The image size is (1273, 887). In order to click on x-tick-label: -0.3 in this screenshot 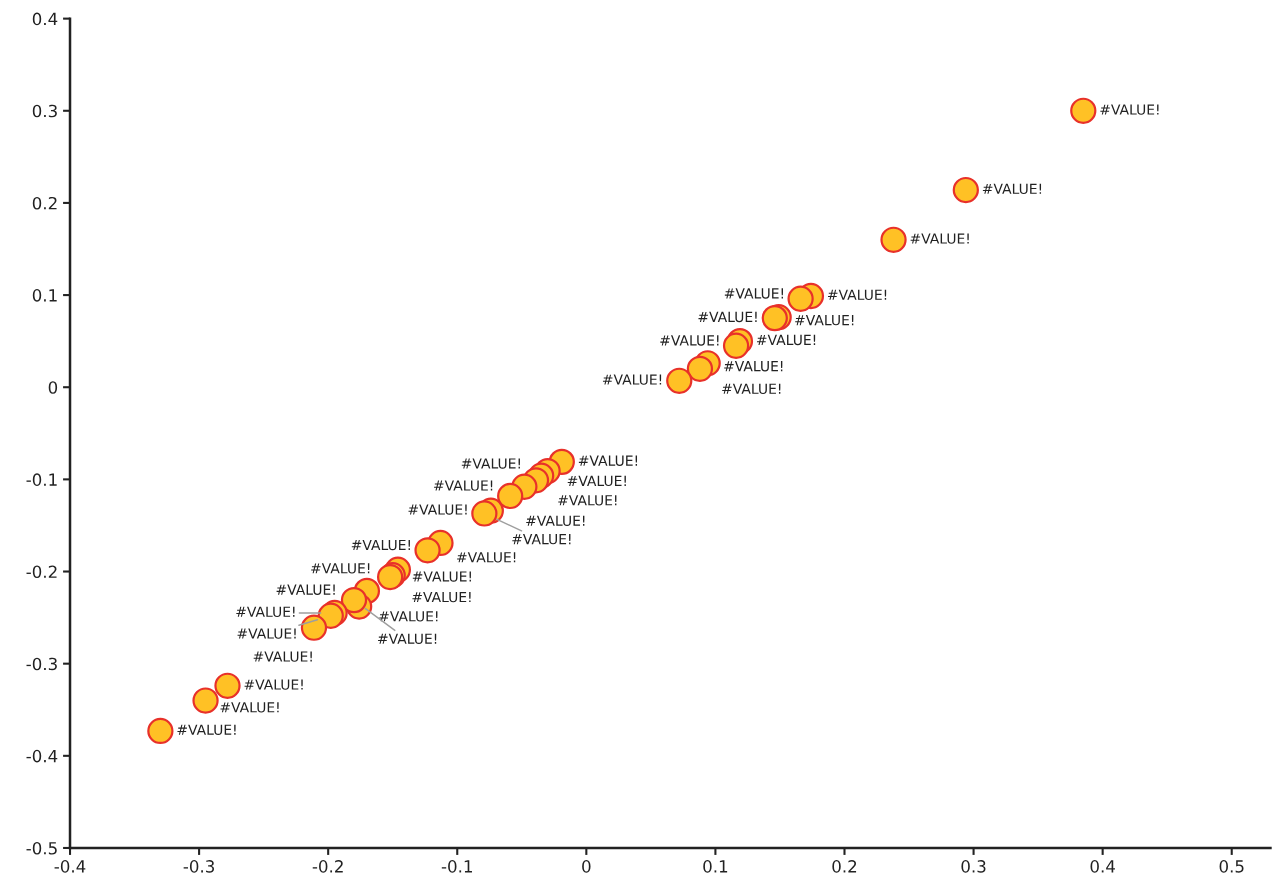, I will do `click(199, 866)`.